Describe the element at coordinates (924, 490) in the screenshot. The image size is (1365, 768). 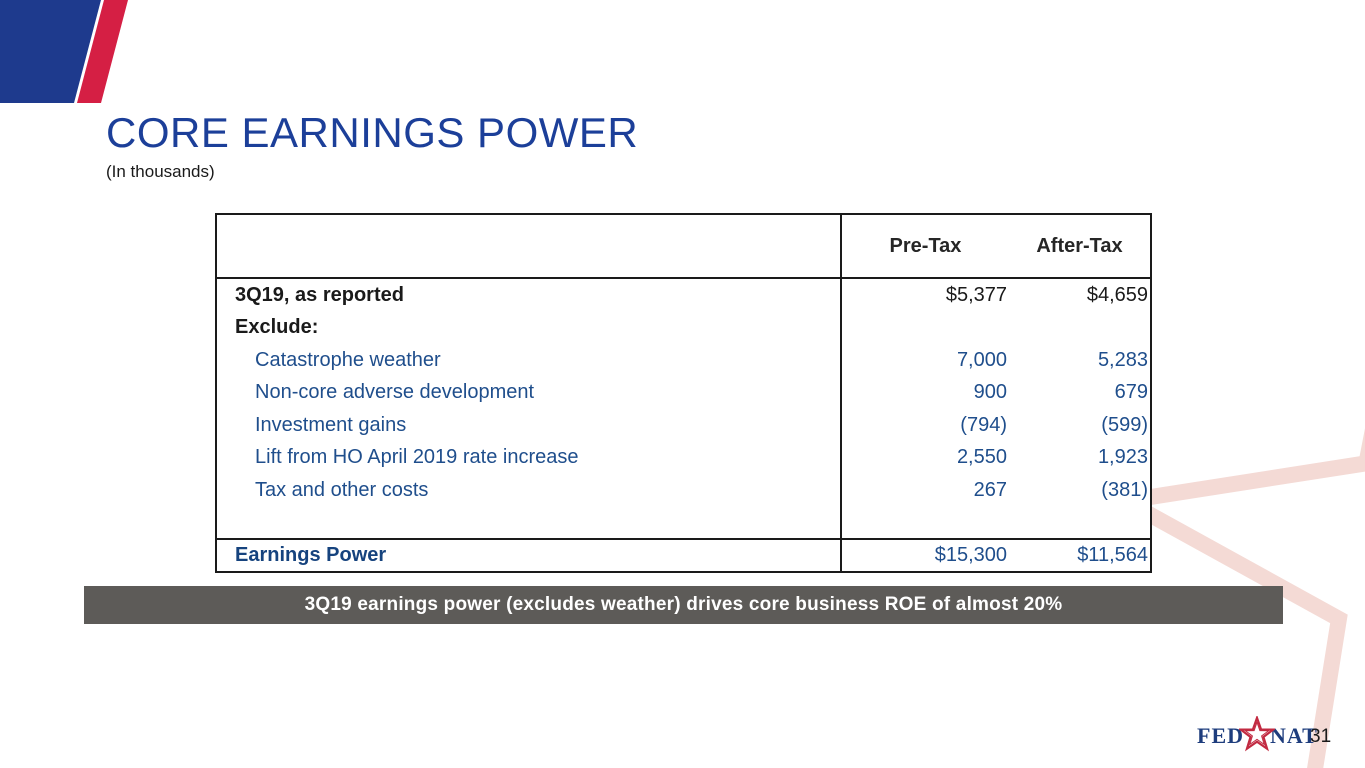
I see `pretax-value: 267` at that location.